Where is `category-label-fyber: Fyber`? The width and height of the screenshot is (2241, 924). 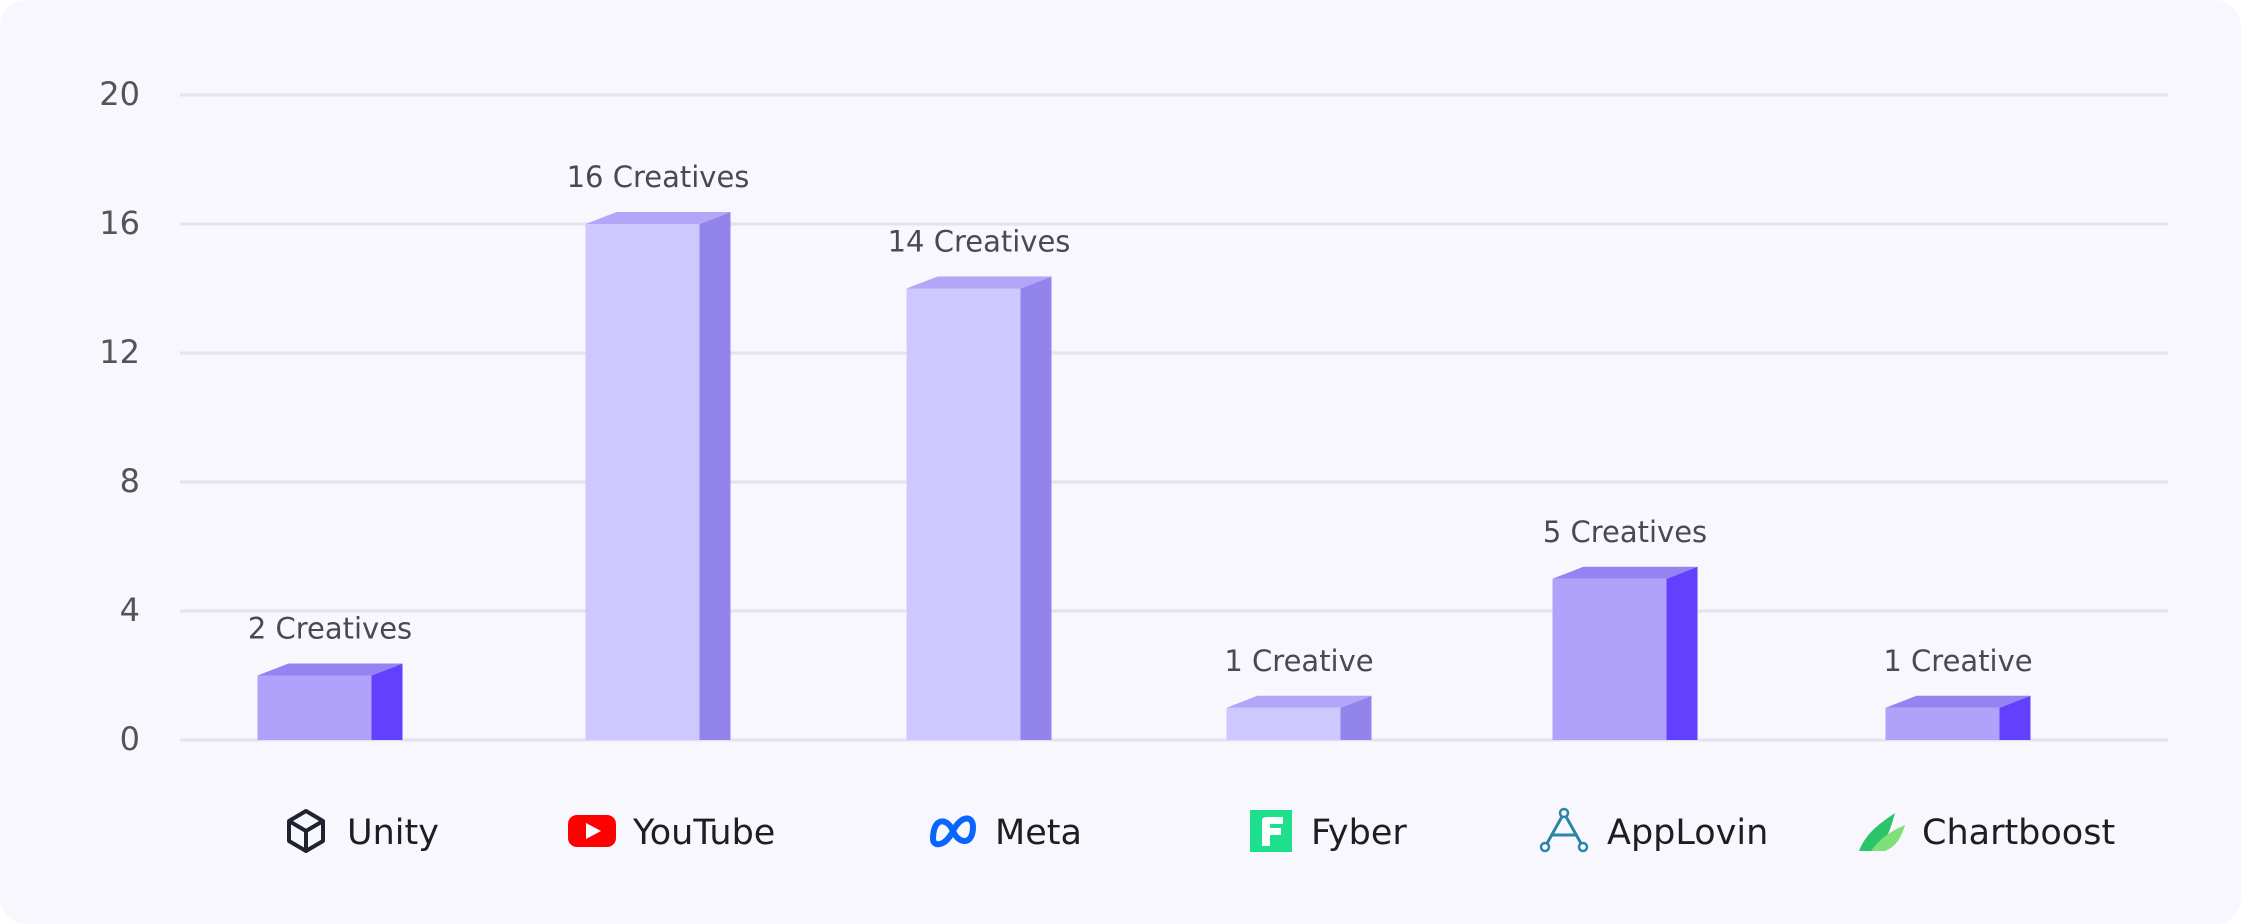 category-label-fyber: Fyber is located at coordinates (1359, 833).